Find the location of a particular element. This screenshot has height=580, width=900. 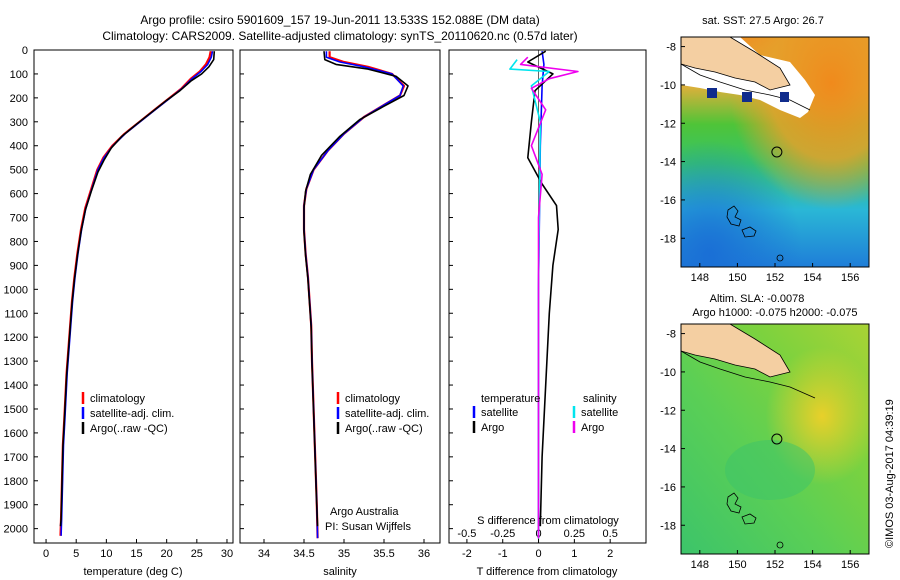

s-tick-label: -0.5 is located at coordinates (466, 534).